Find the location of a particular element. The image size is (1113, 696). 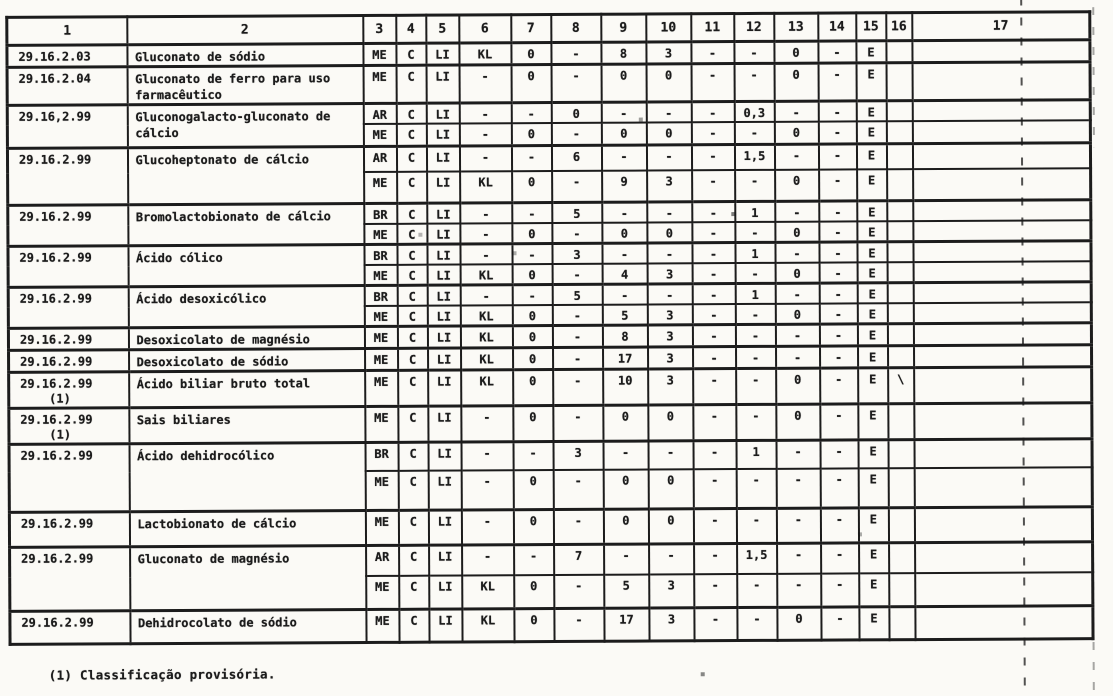

value-cell-col12: 0,3 is located at coordinates (754, 111).